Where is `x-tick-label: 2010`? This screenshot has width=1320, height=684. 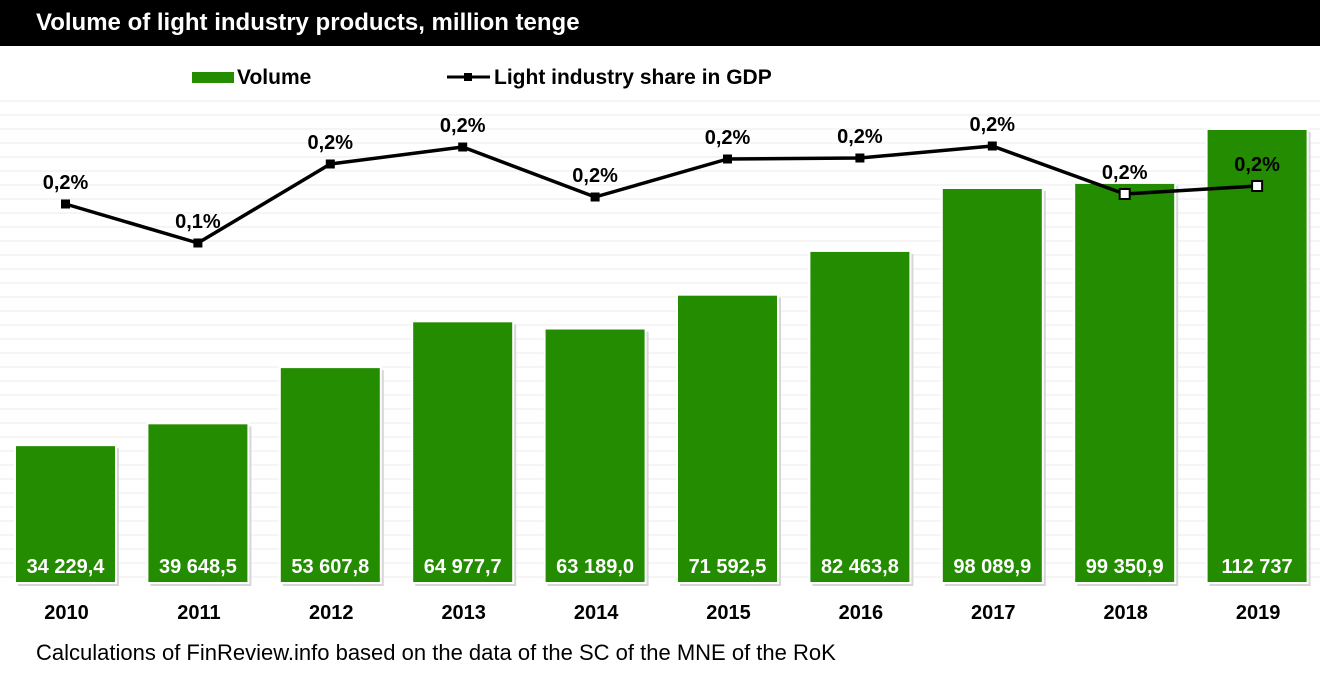
x-tick-label: 2010 is located at coordinates (66, 613).